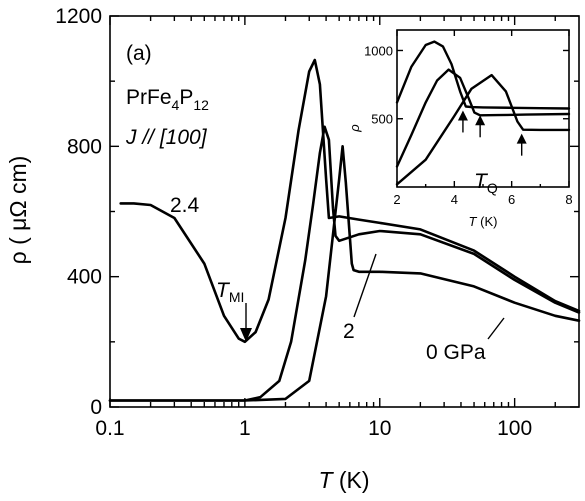 The height and width of the screenshot is (501, 585). Describe the element at coordinates (167, 99) in the screenshot. I see `material-label: PrFe4P12` at that location.